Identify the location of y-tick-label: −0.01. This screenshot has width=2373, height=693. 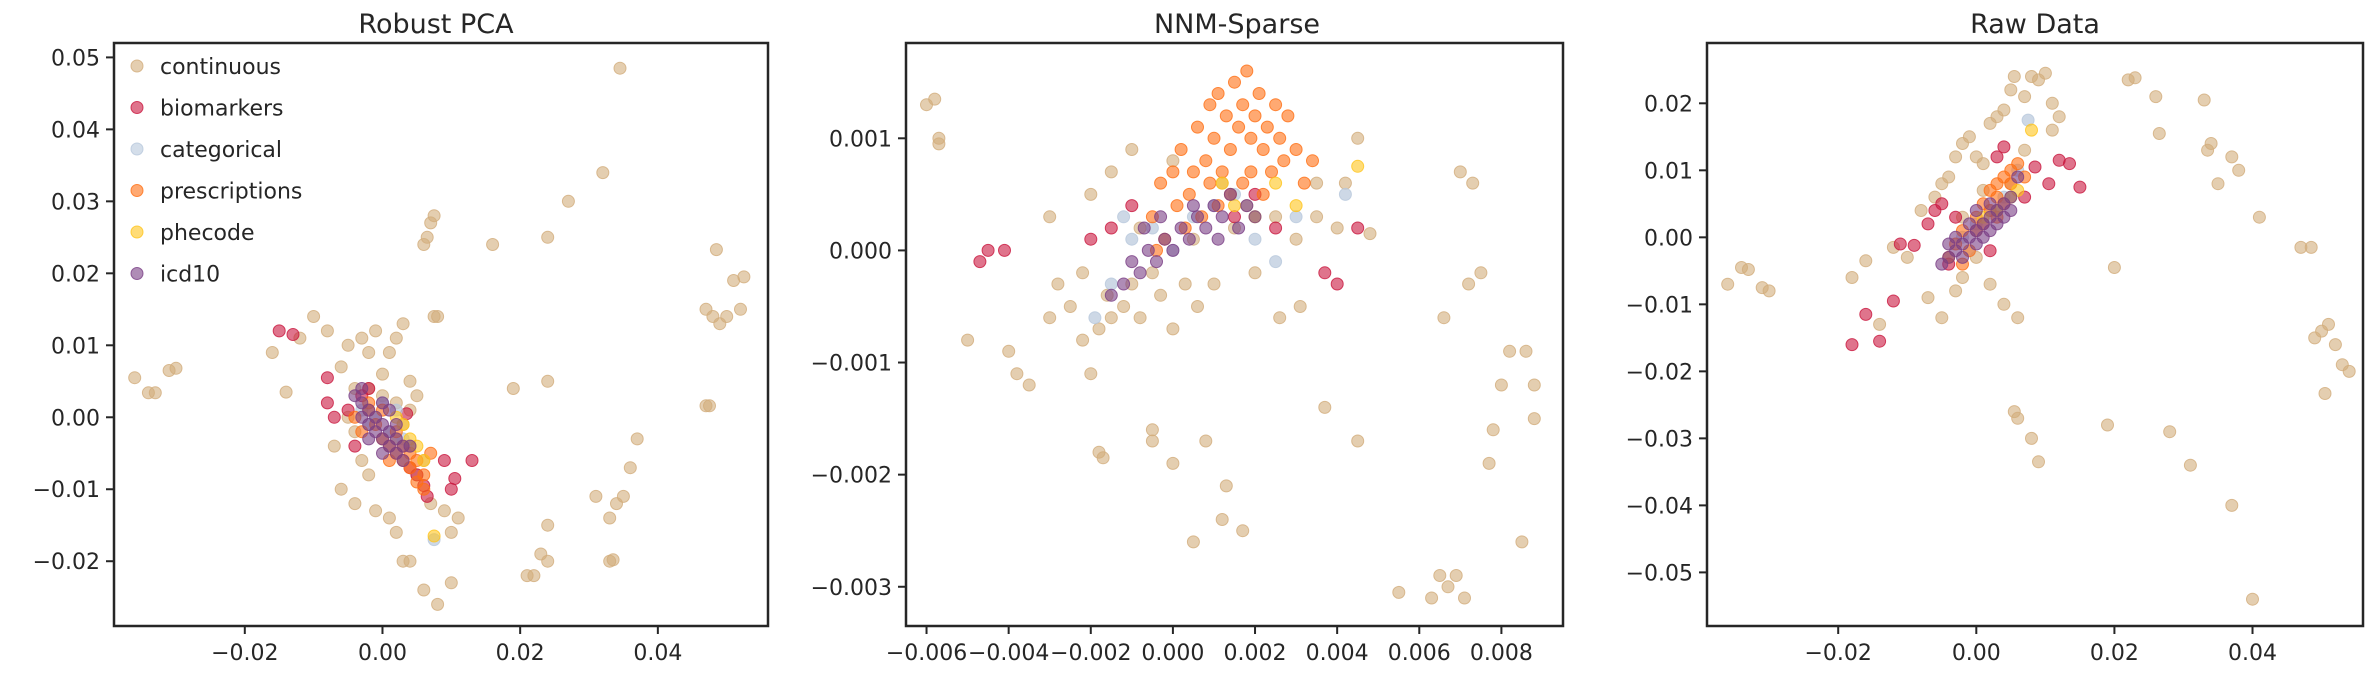
(1659, 305).